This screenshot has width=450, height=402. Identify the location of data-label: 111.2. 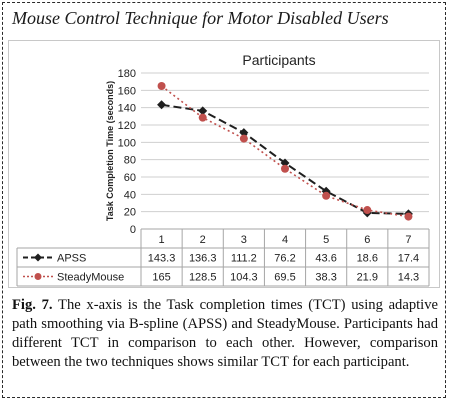
(244, 259).